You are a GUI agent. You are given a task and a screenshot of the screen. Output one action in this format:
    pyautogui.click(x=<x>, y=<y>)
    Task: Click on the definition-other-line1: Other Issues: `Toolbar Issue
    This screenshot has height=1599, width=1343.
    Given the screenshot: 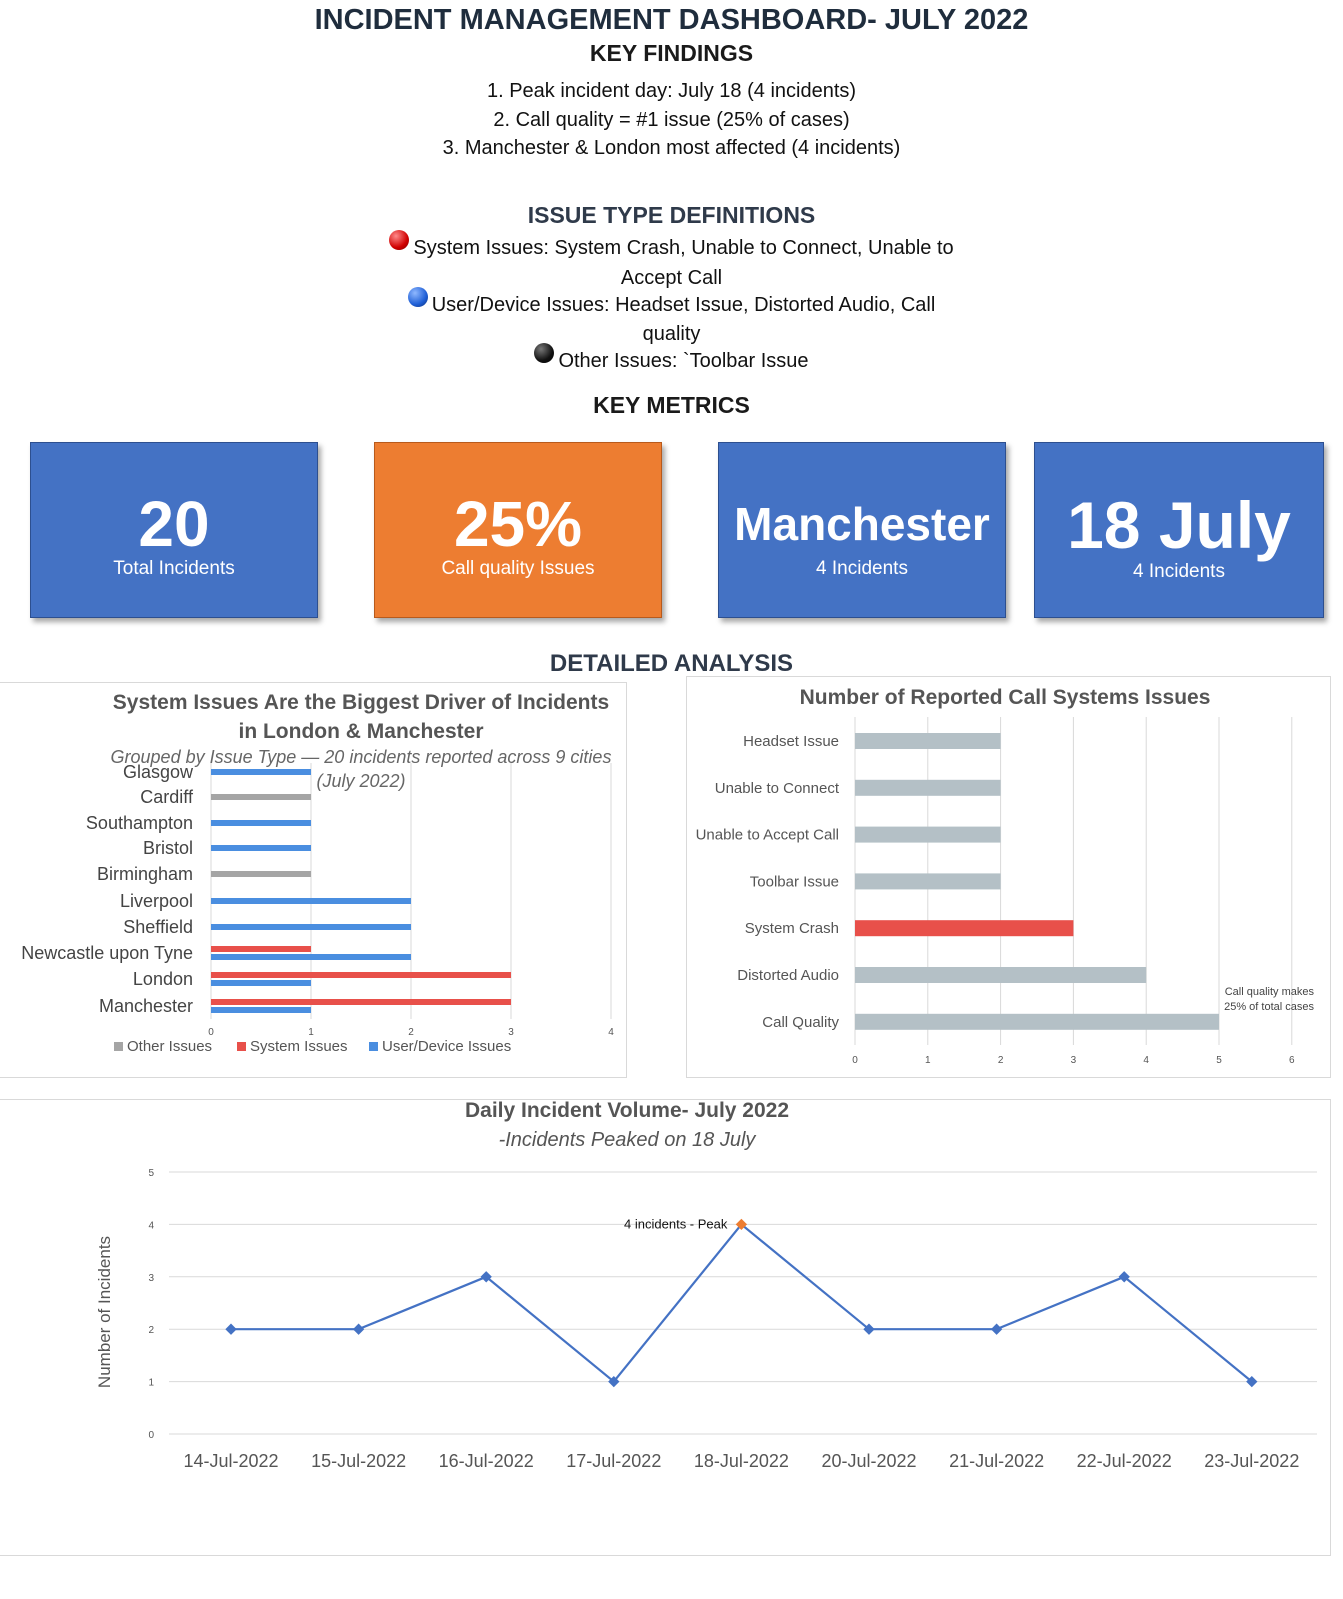 What is the action you would take?
    pyautogui.click(x=683, y=361)
    